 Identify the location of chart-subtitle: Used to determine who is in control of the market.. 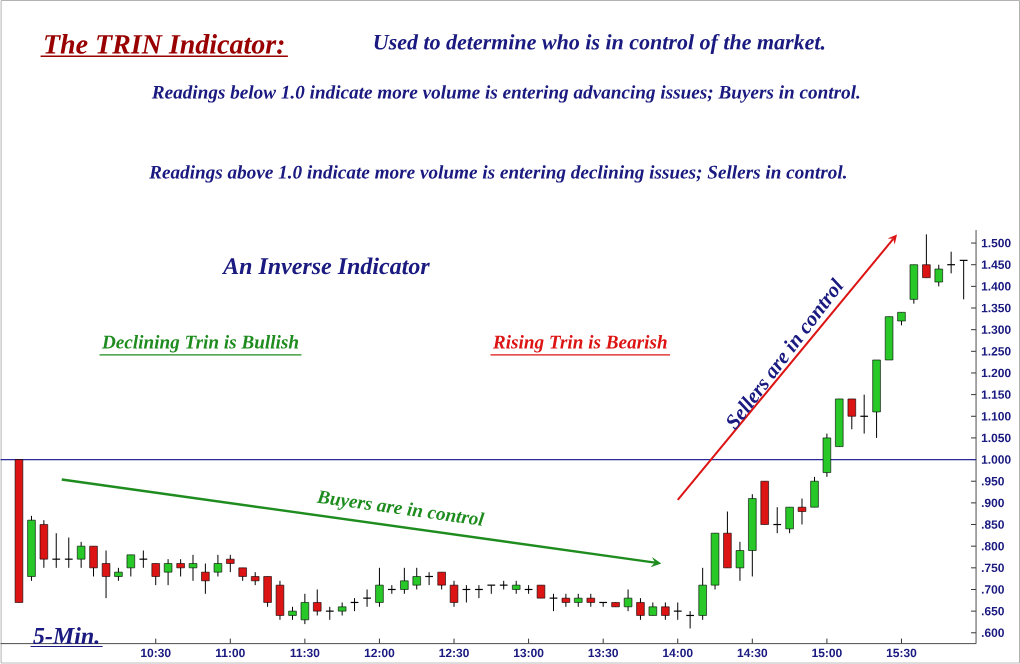
(599, 44).